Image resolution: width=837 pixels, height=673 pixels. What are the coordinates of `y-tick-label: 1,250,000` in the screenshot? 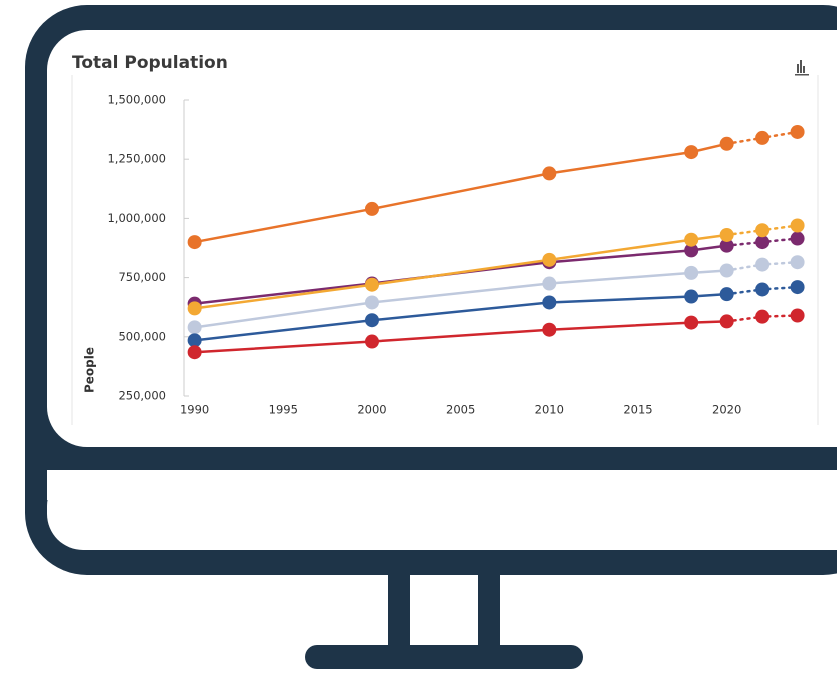 It's located at (136, 159).